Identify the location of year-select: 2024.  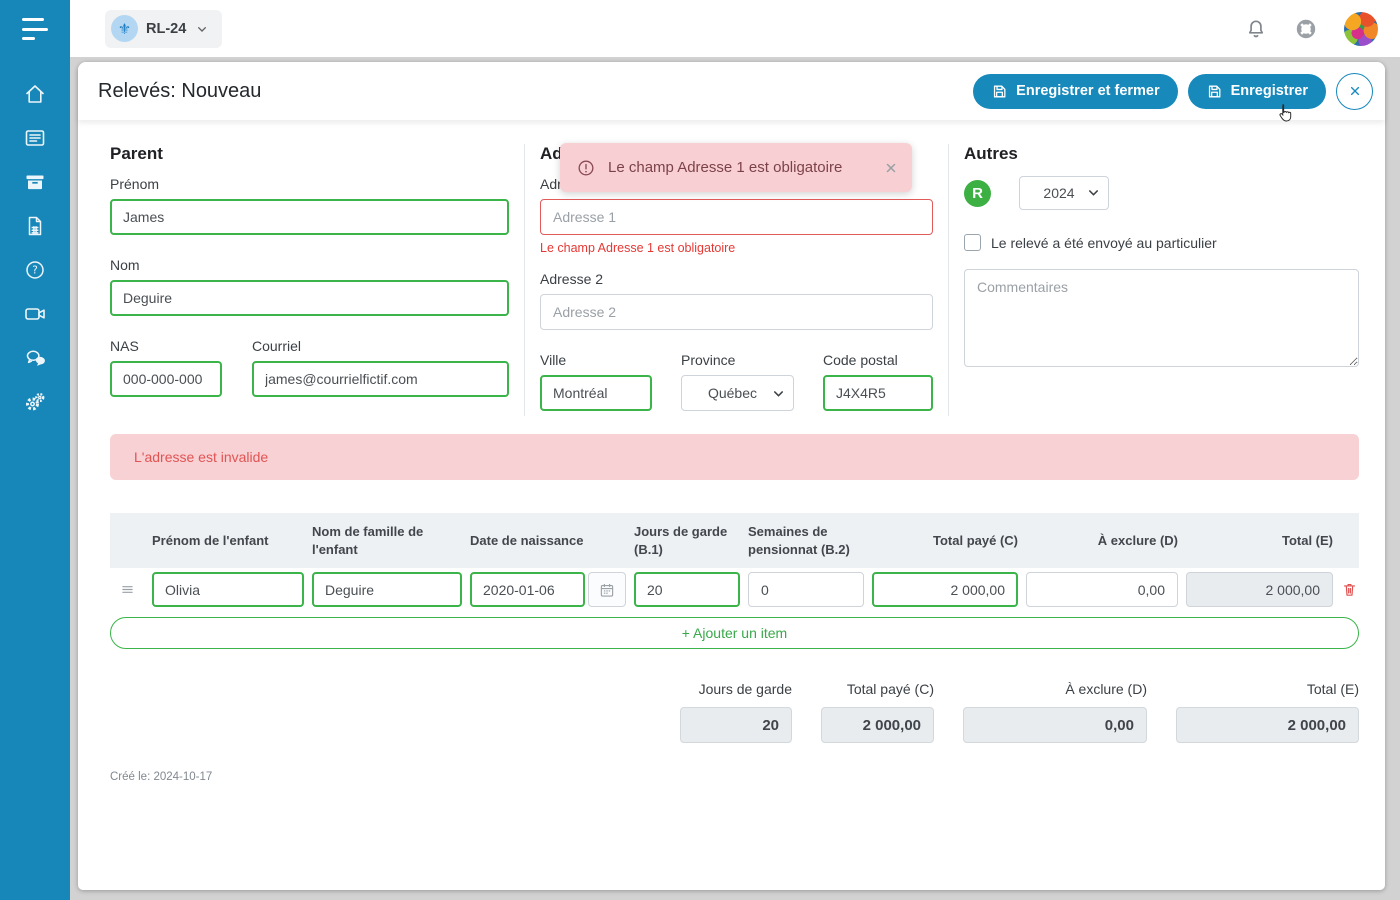
(1064, 193).